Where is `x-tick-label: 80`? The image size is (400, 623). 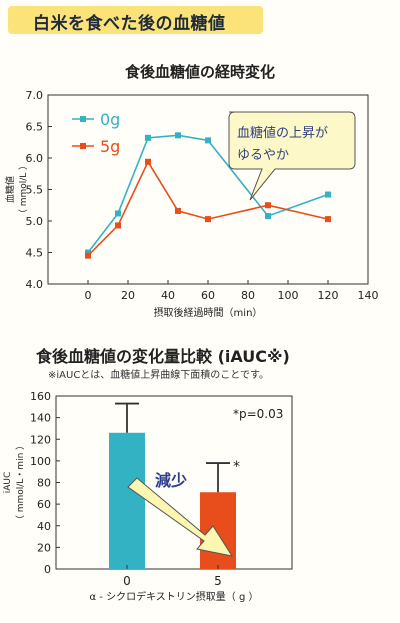 x-tick-label: 80 is located at coordinates (248, 295).